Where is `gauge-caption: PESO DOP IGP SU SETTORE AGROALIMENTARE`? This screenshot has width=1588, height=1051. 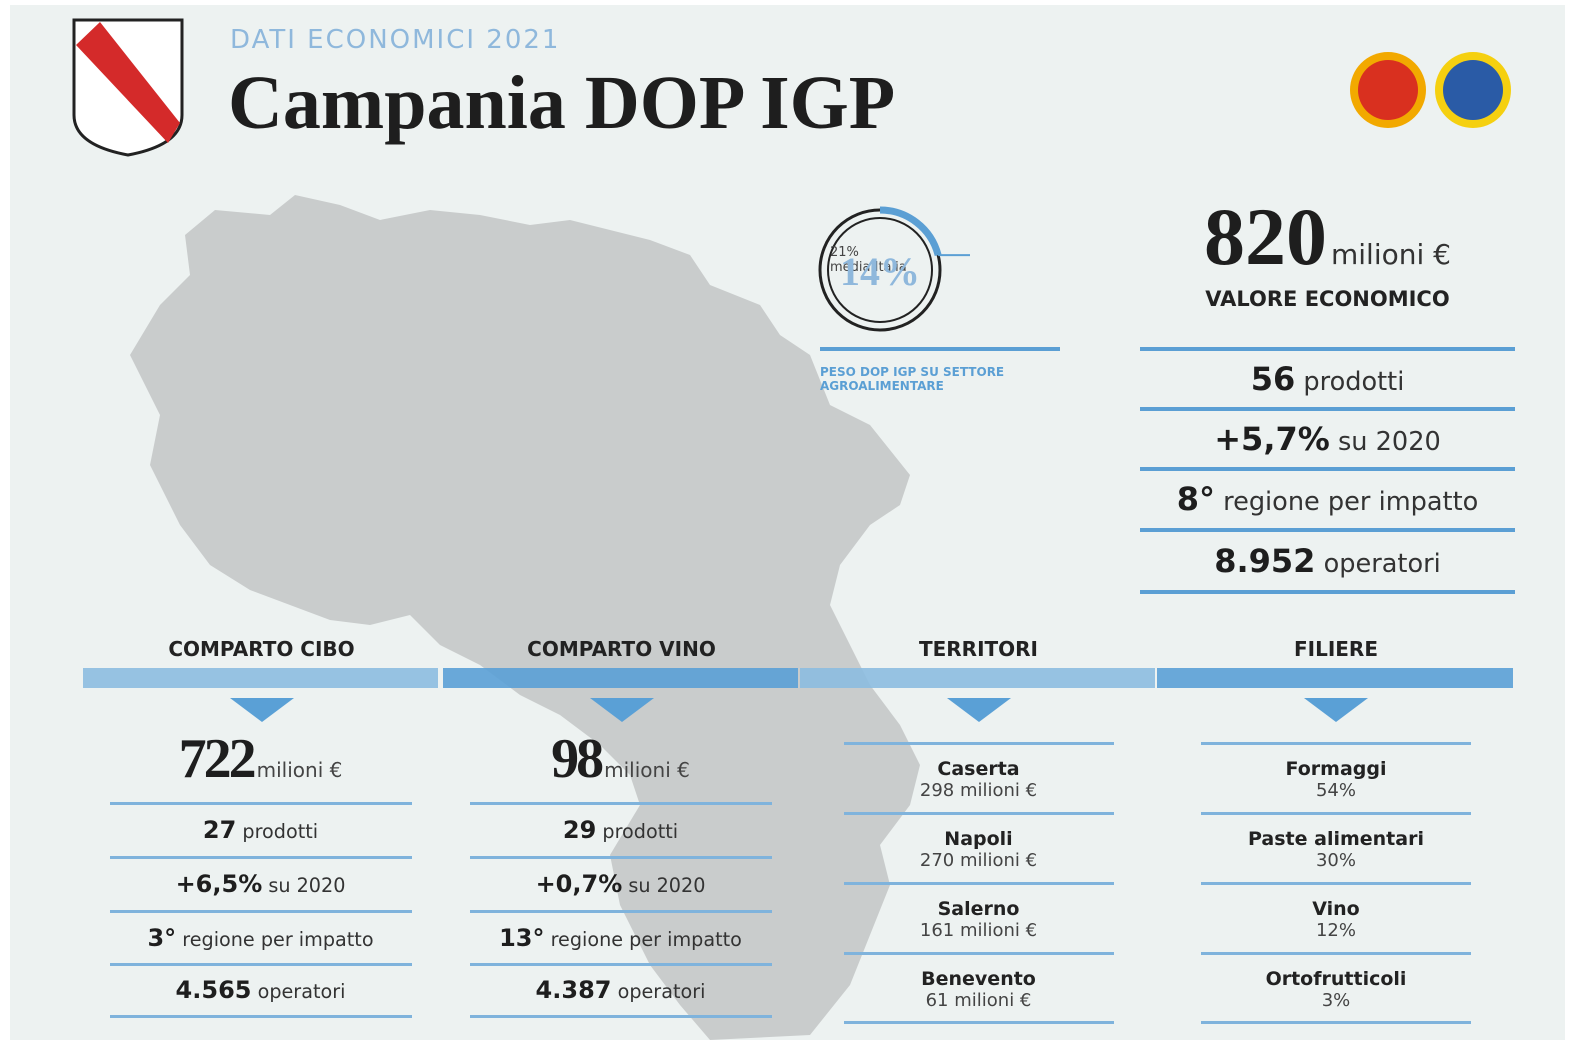 gauge-caption: PESO DOP IGP SU SETTORE AGROALIMENTARE is located at coordinates (912, 379).